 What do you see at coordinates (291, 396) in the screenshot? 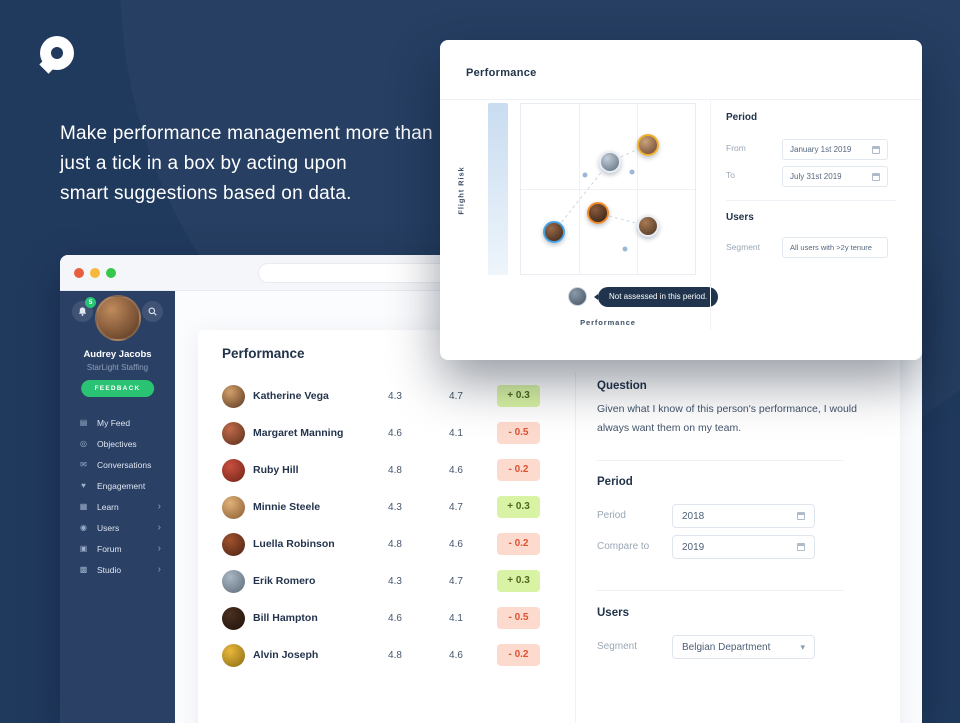
I see `person-name: Katherine Vega` at bounding box center [291, 396].